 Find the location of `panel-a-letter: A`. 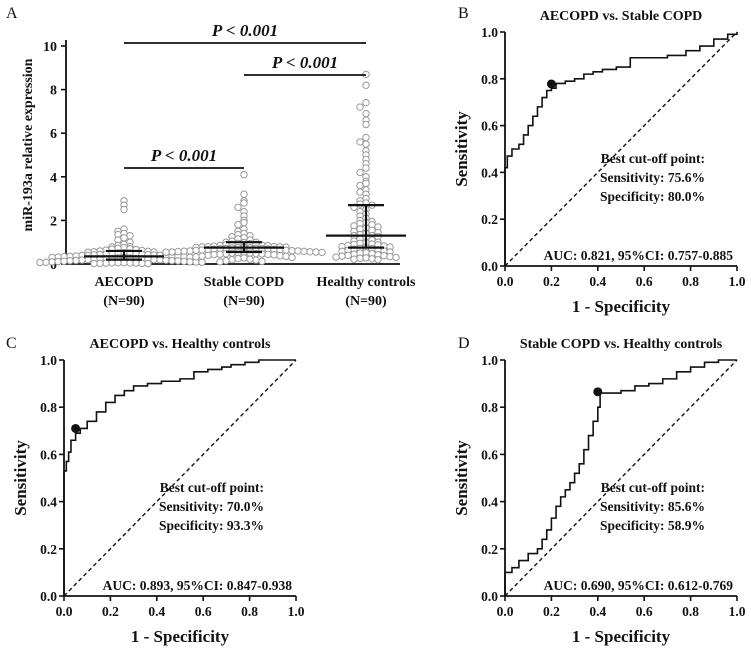

panel-a-letter: A is located at coordinates (12, 13).